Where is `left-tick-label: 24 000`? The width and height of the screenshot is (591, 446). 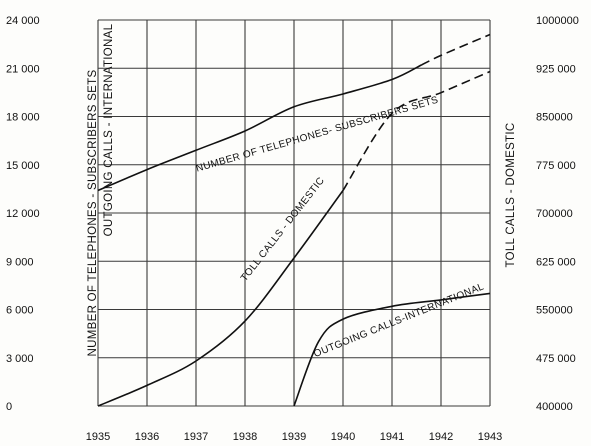
left-tick-label: 24 000 is located at coordinates (23, 21).